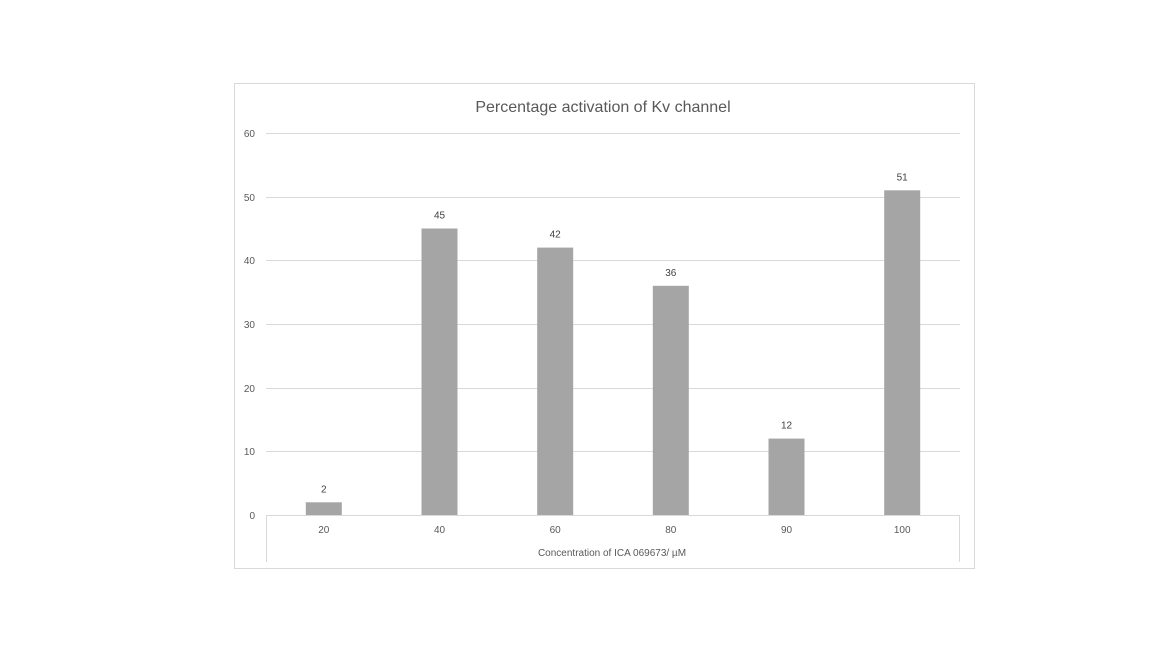 This screenshot has width=1152, height=648. I want to click on y-axis-tick-labels: 0 10 20 30 40 50 60, so click(250, 325).